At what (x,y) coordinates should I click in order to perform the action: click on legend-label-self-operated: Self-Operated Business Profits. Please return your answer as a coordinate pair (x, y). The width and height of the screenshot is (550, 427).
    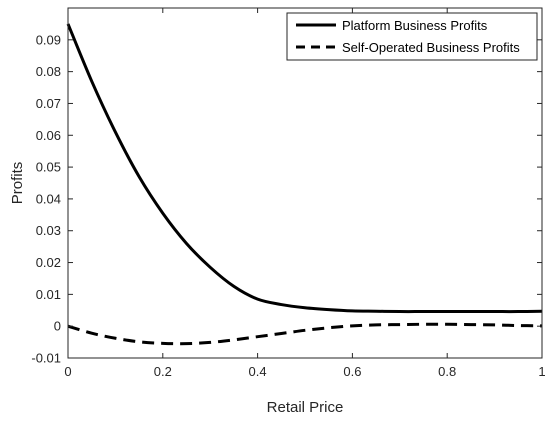
    Looking at the image, I should click on (431, 47).